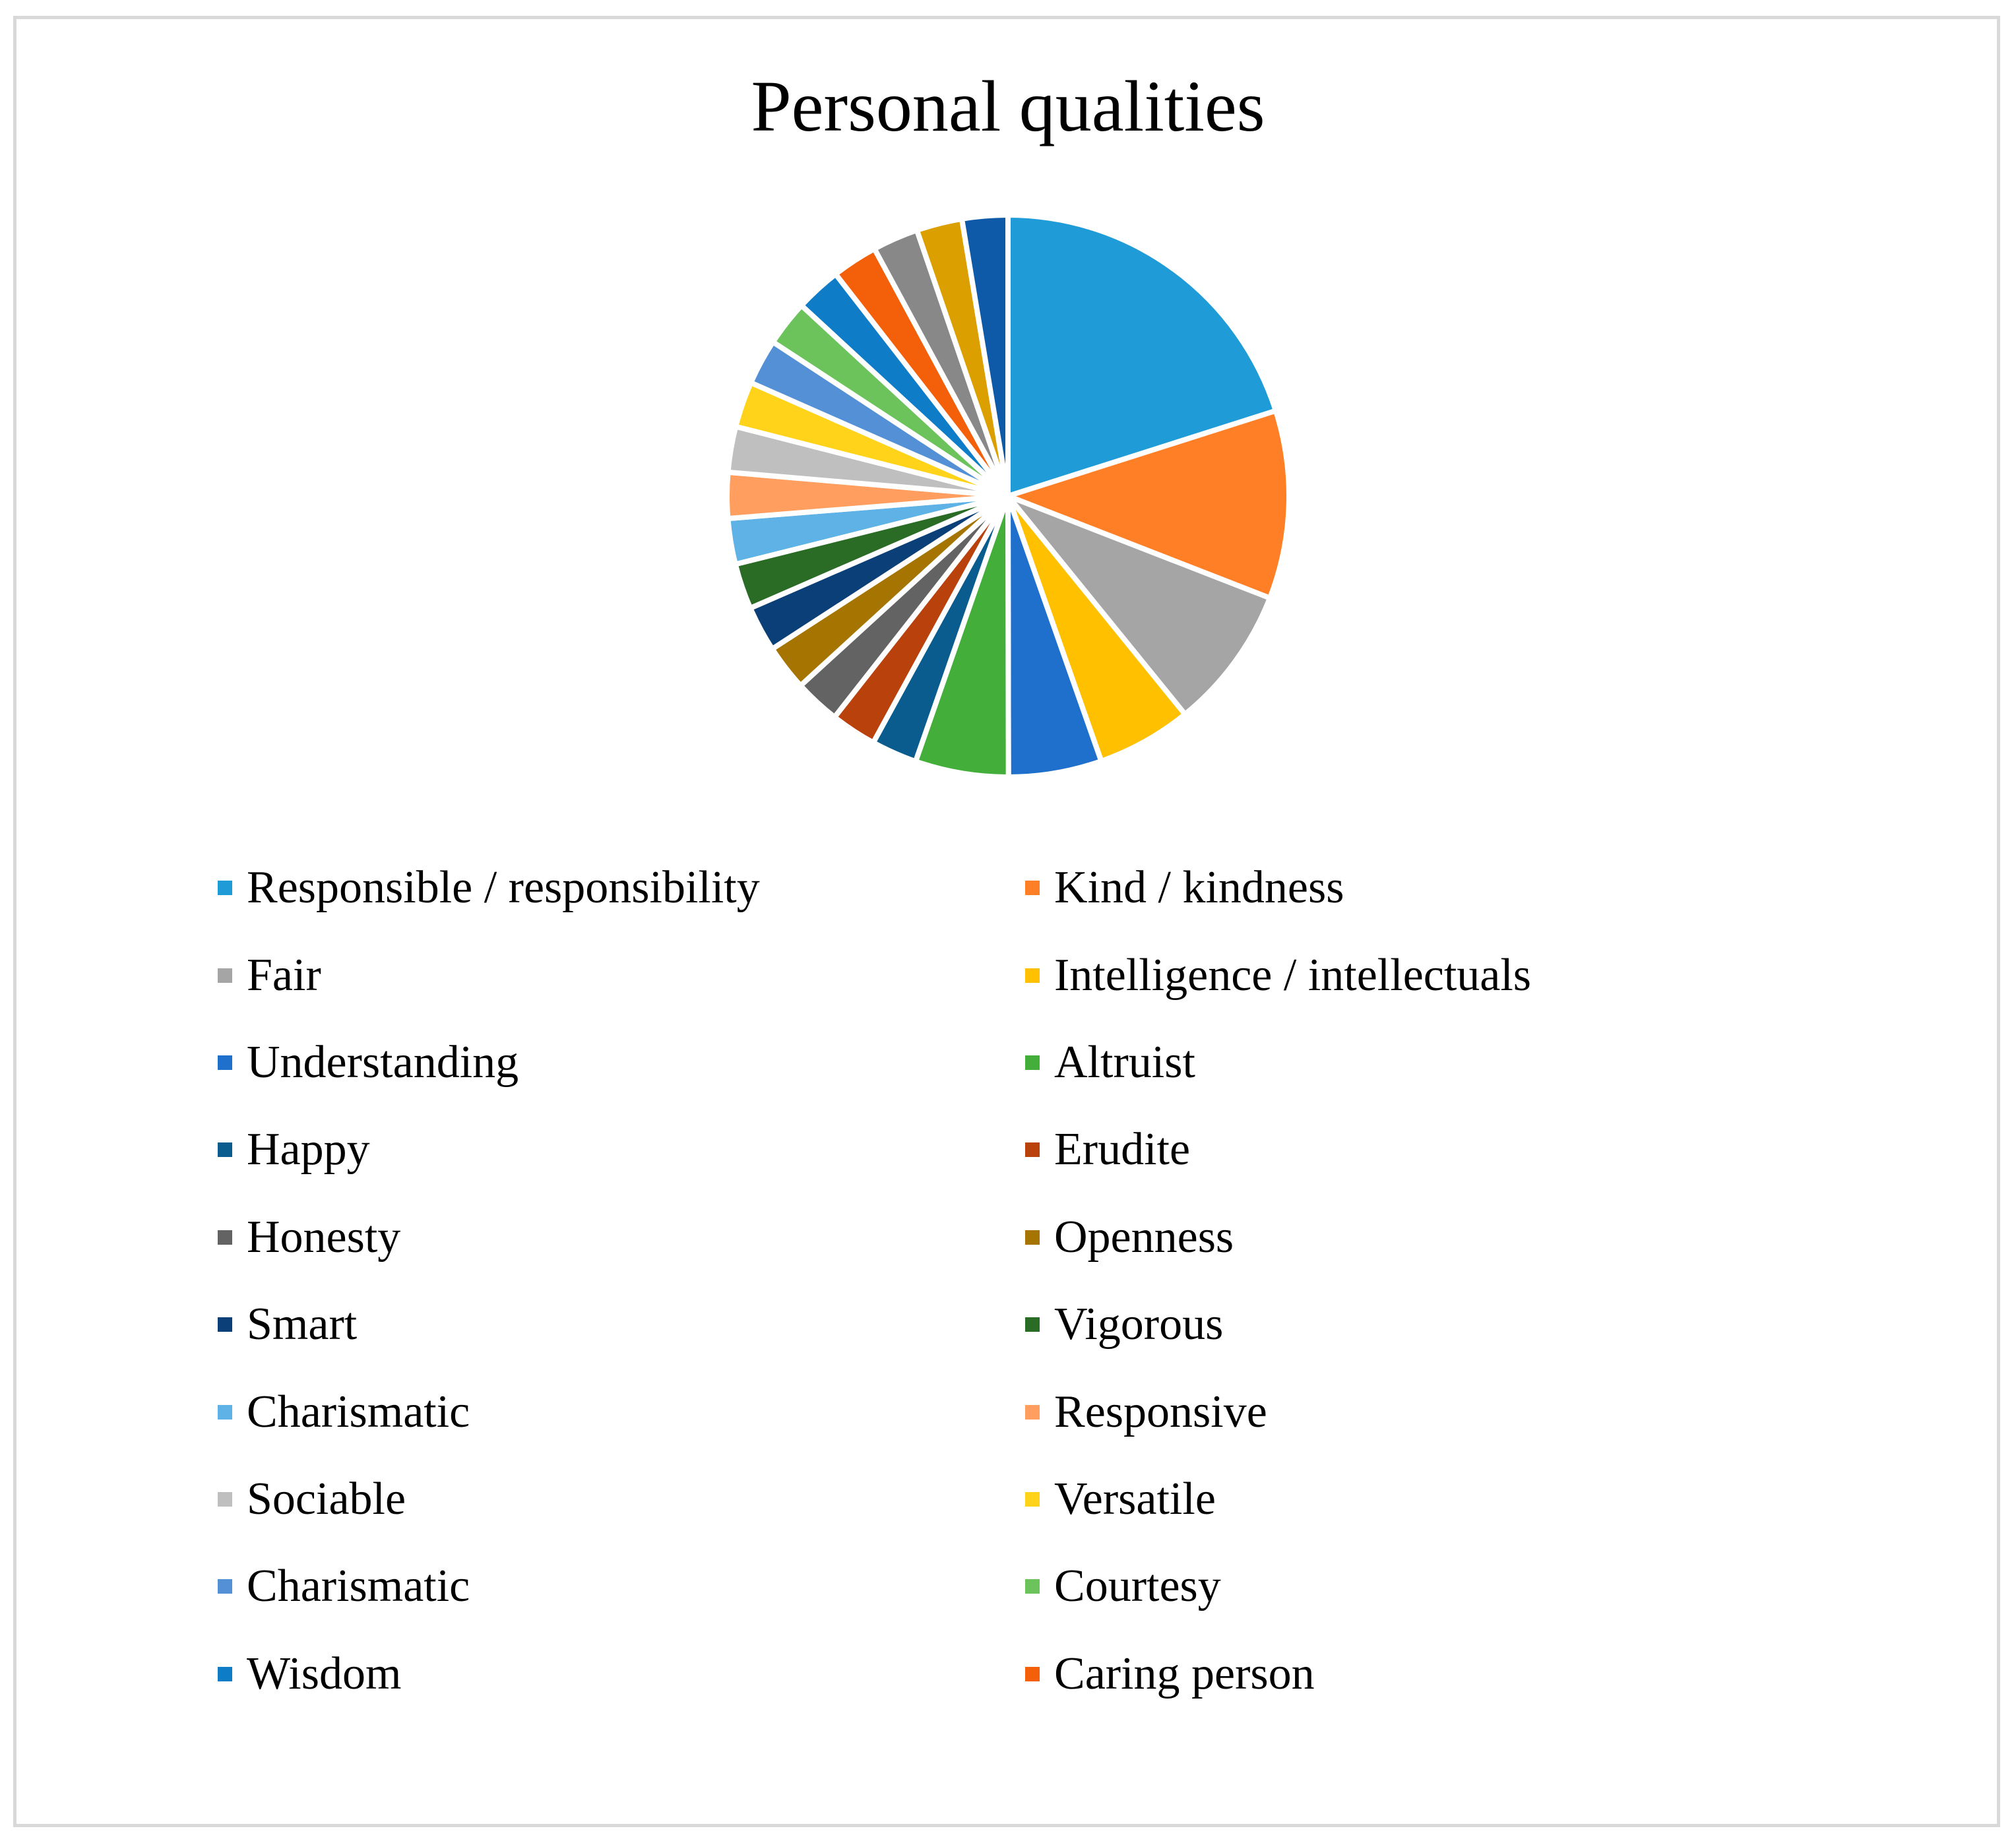 This screenshot has height=1843, width=2016. Describe the element at coordinates (1135, 1498) in the screenshot. I see `legend-label: Versatile` at that location.